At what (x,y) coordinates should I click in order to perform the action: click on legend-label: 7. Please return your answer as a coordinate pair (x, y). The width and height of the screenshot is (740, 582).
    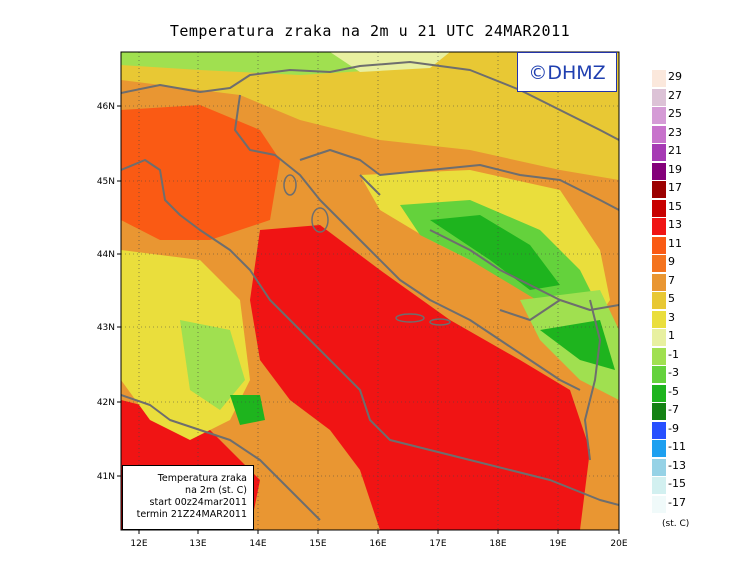
    Looking at the image, I should click on (671, 280).